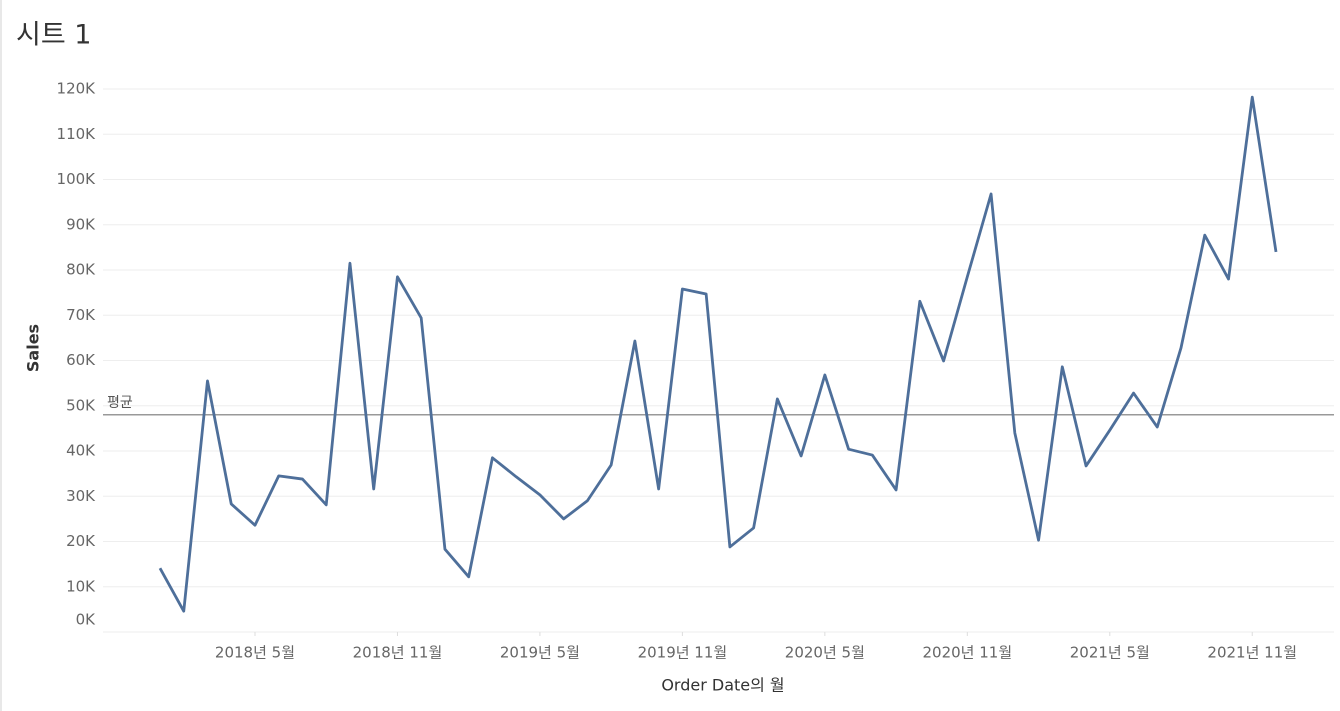 Image resolution: width=1340 pixels, height=711 pixels. I want to click on x-tick-label: 2020년 11월, so click(967, 653).